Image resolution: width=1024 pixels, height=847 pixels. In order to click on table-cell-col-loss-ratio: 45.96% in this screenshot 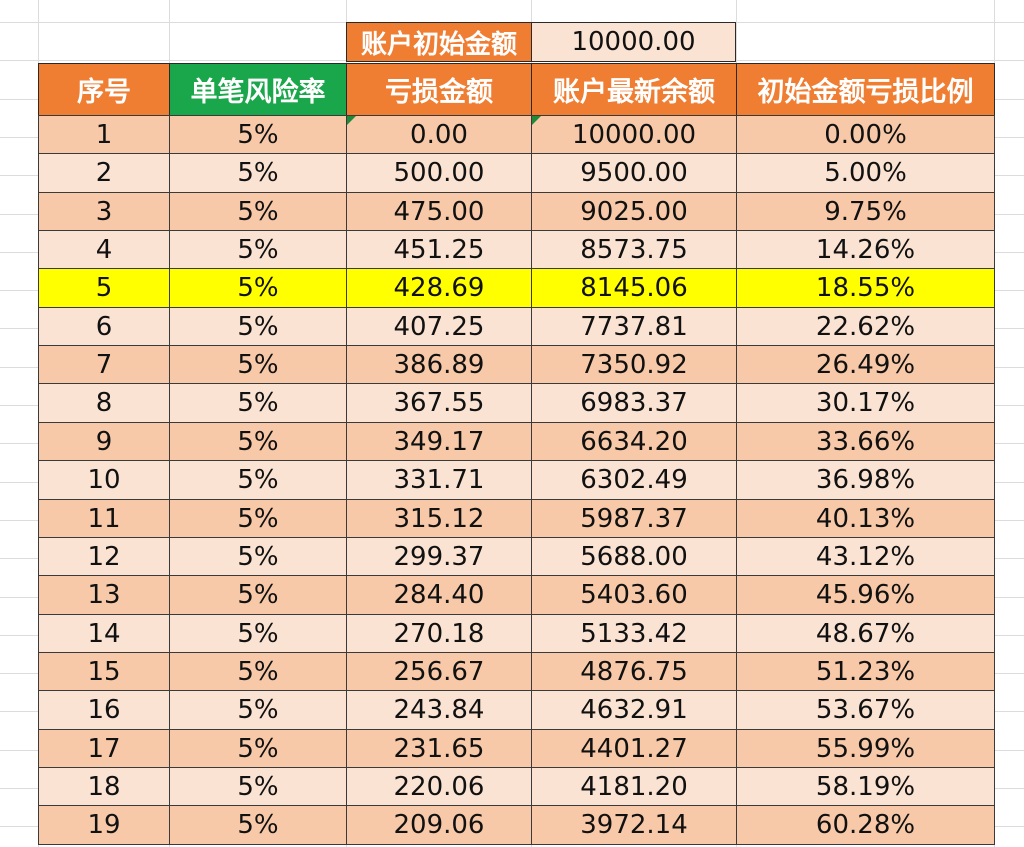, I will do `click(865, 595)`.